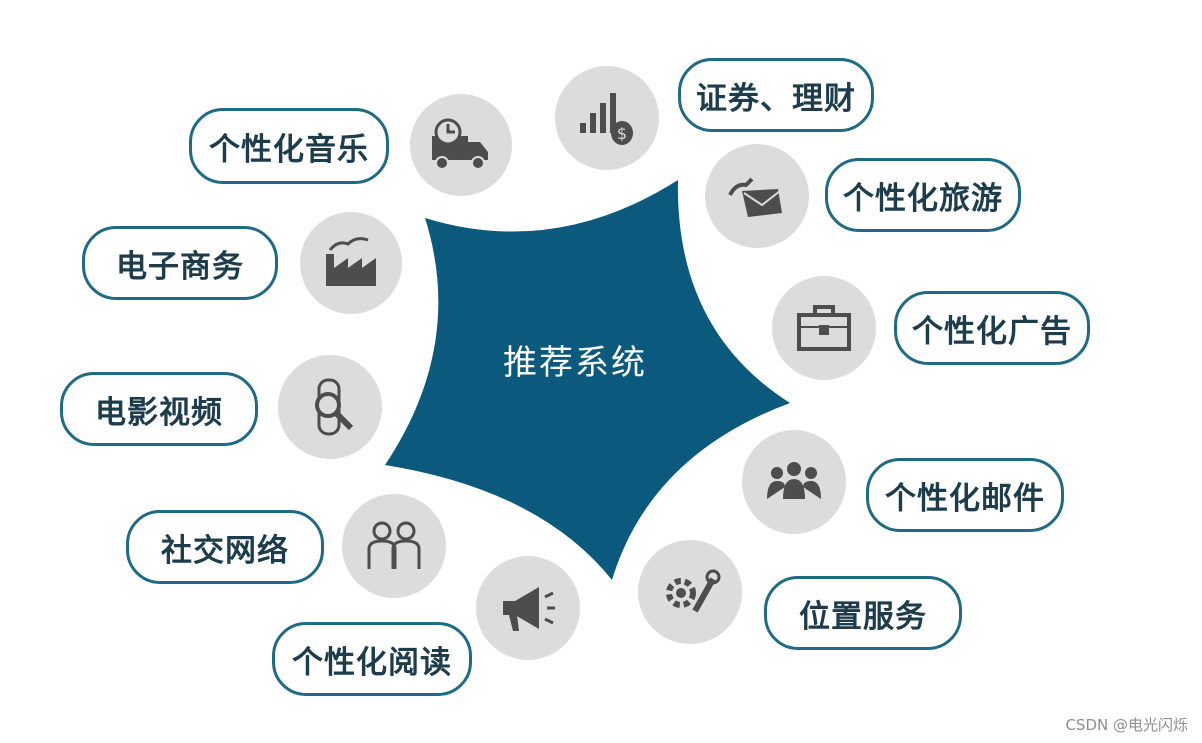 The image size is (1202, 743). I want to click on pill-email: 个性化邮件, so click(965, 495).